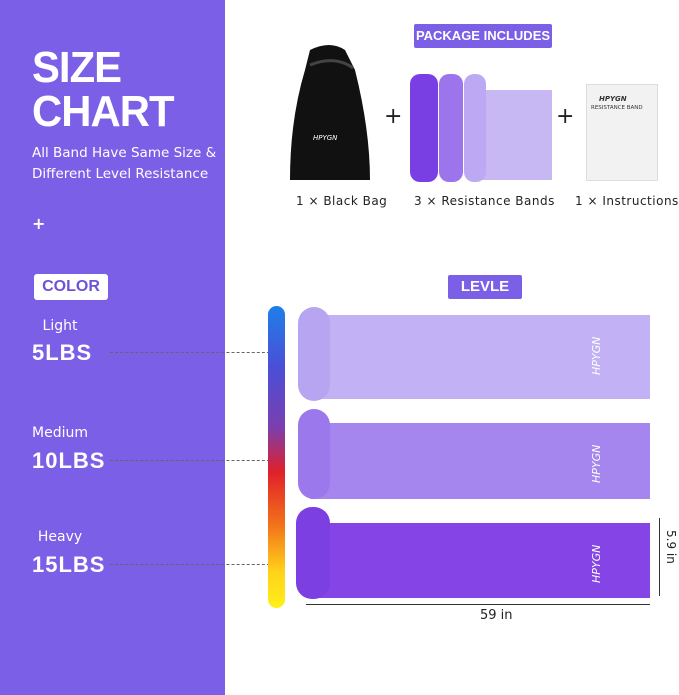  I want to click on color-tag: COLOR, so click(71, 287).